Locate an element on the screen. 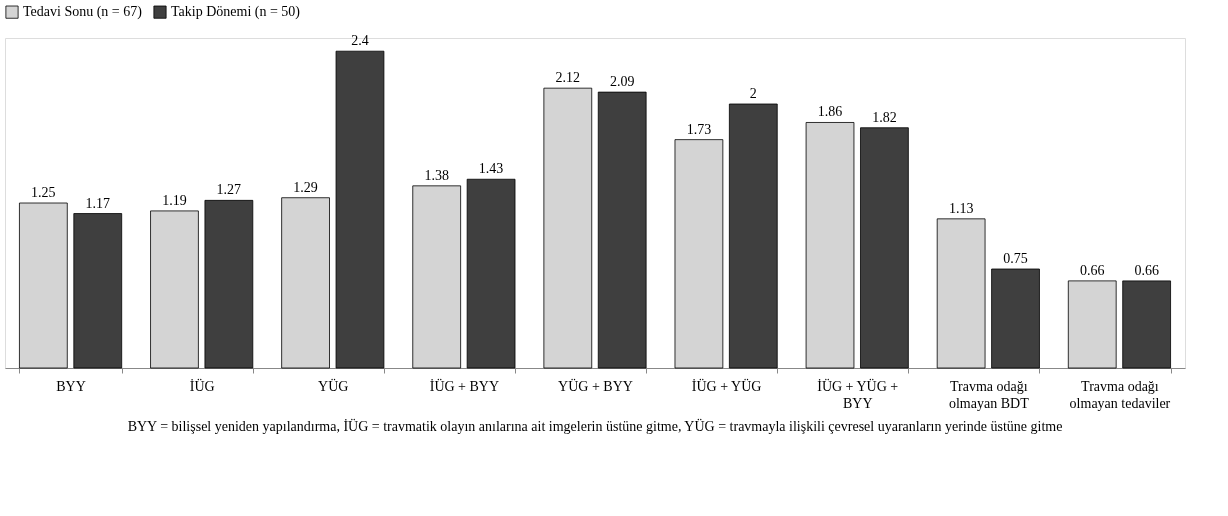  data-label: 1.25 is located at coordinates (43, 192).